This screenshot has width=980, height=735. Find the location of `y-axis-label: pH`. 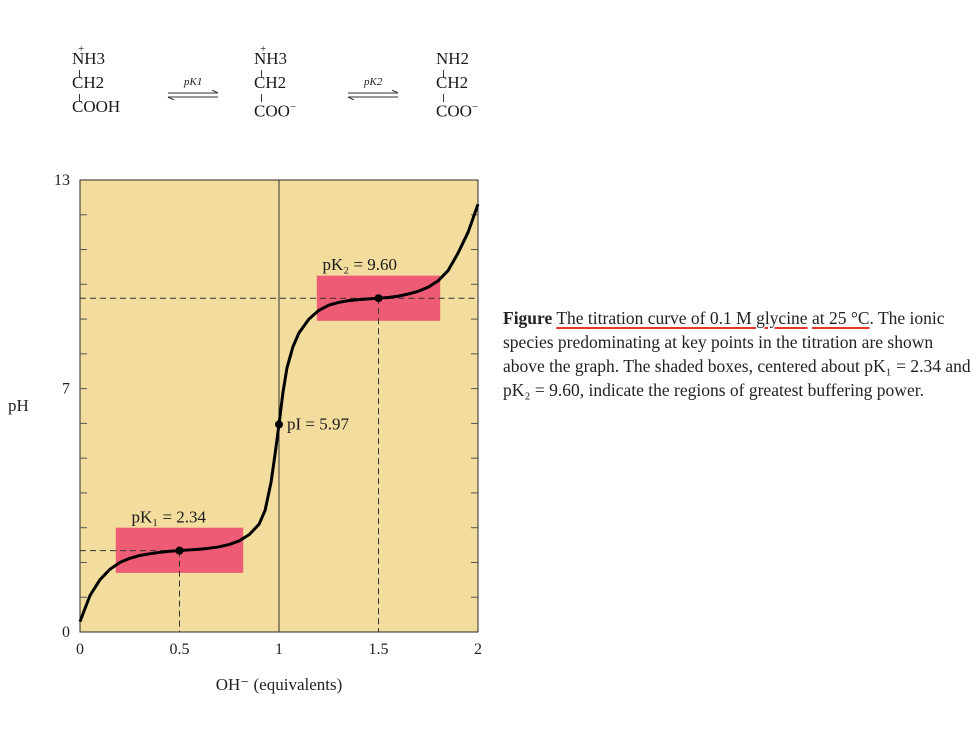

y-axis-label: pH is located at coordinates (18, 405).